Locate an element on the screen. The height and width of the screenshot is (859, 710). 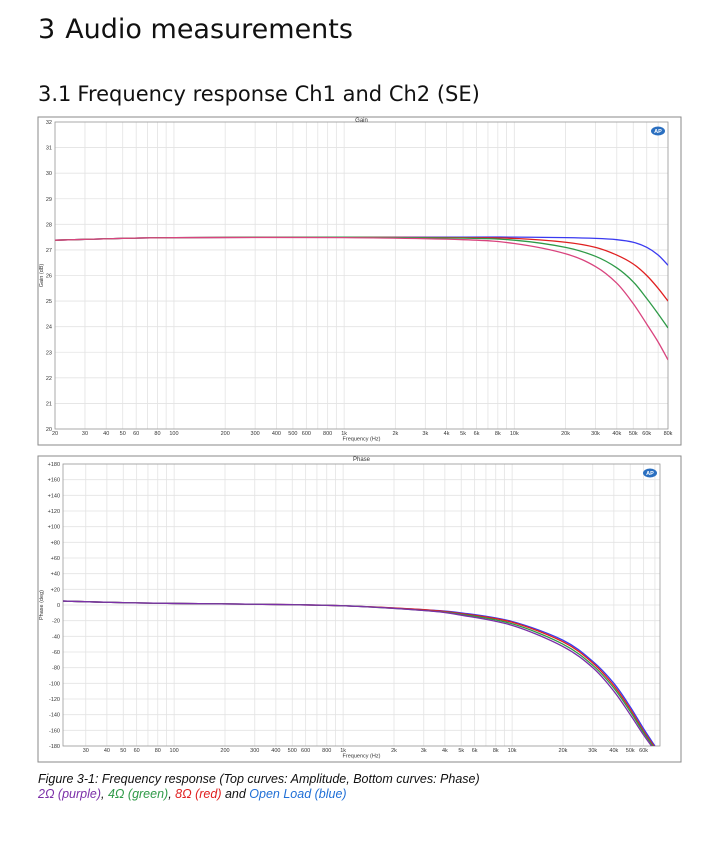
ap-logo-icon is located at coordinates (650, 473).